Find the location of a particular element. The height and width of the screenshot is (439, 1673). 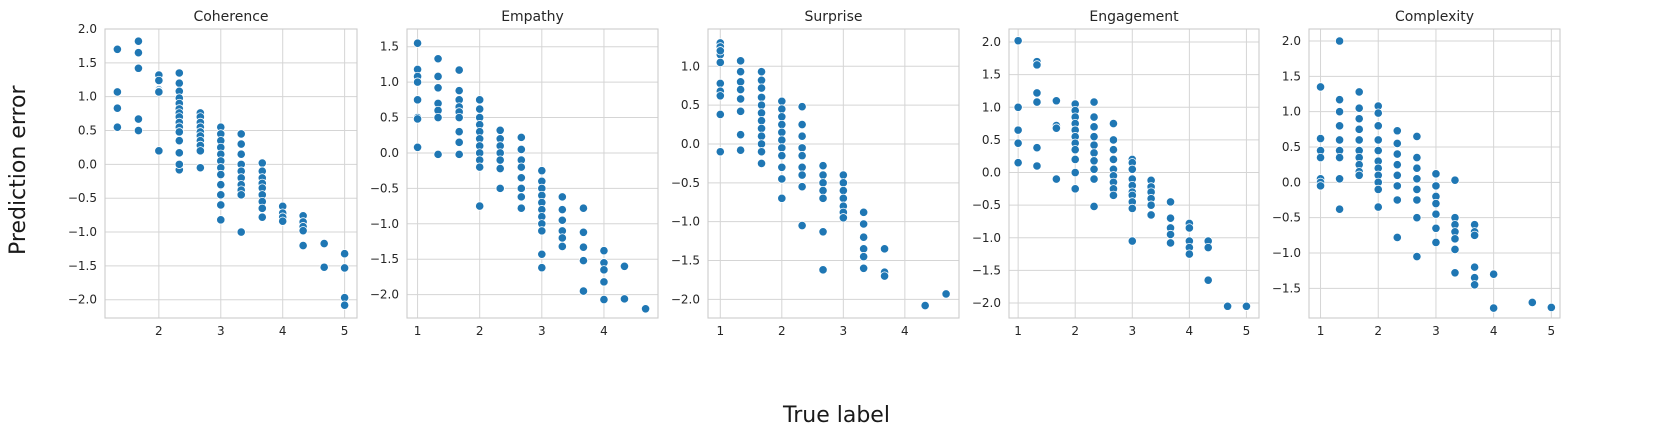

x-tick-label: 2 is located at coordinates (480, 331).